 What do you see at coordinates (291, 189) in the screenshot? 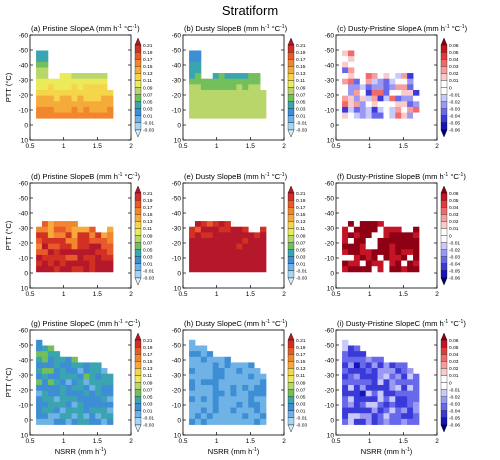
I see `colorbar-cap-top` at bounding box center [291, 189].